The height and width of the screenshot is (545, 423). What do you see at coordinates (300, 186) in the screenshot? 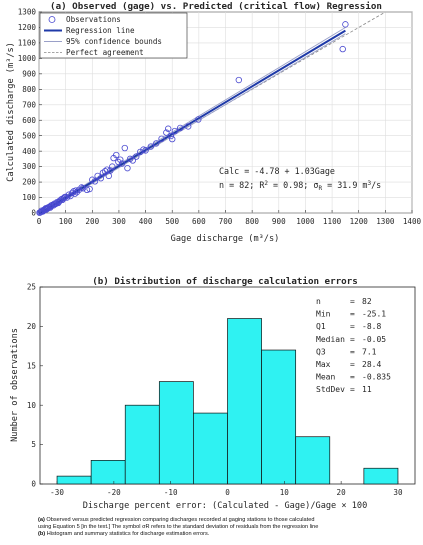
I see `regression-stats: n = 82; R2 = 0.98; σR = 31.9 m3/s` at bounding box center [300, 186].